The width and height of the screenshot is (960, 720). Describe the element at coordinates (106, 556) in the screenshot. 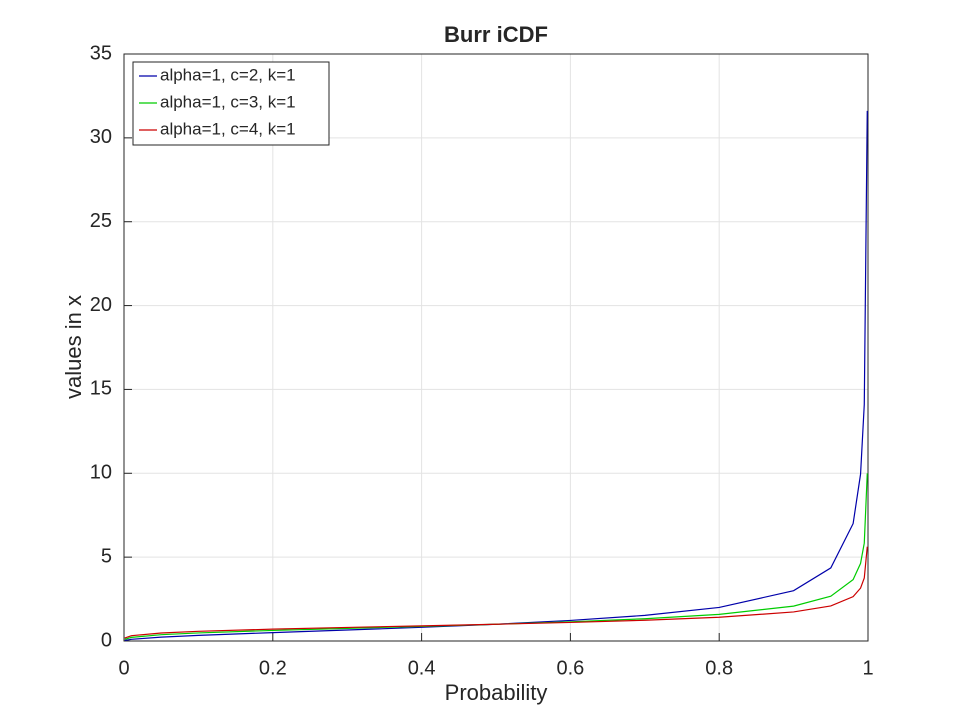

I see `y-tick-label: 5` at that location.